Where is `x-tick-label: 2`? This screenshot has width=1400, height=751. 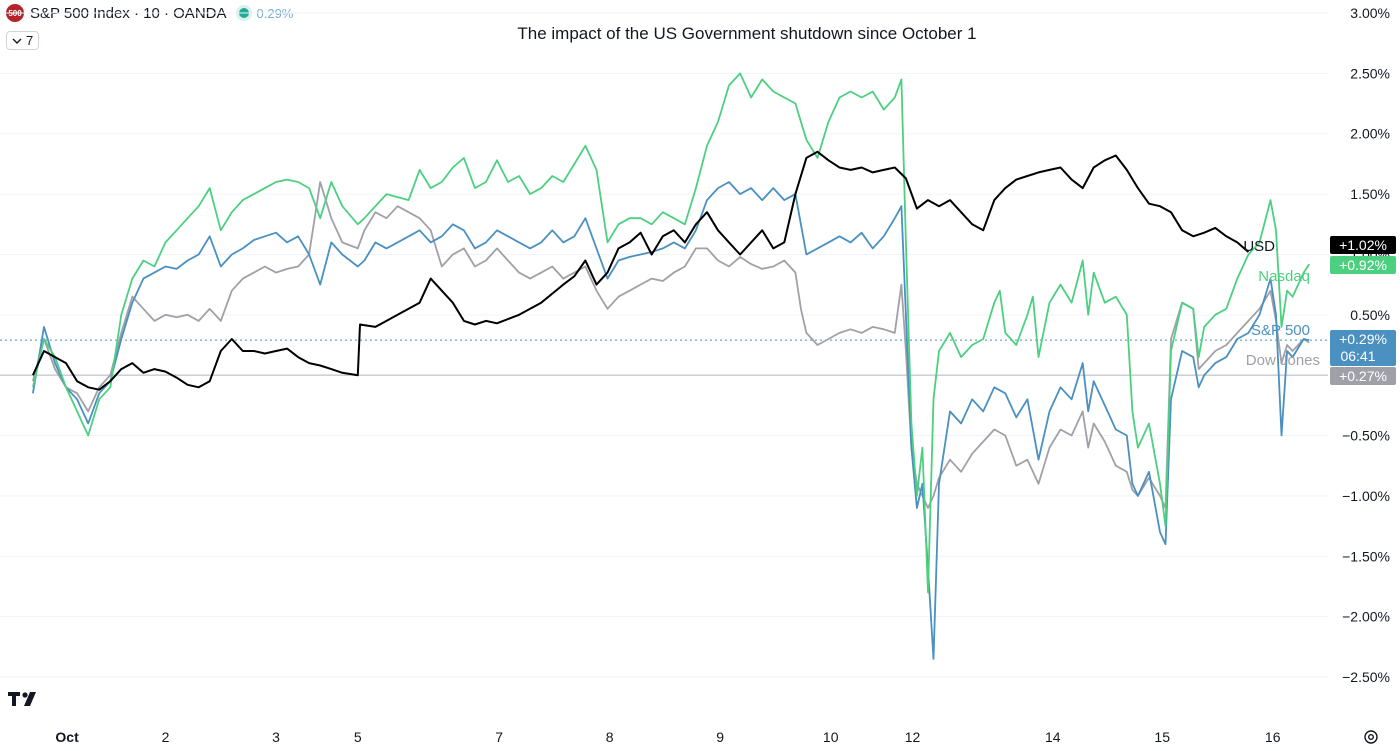 x-tick-label: 2 is located at coordinates (166, 737).